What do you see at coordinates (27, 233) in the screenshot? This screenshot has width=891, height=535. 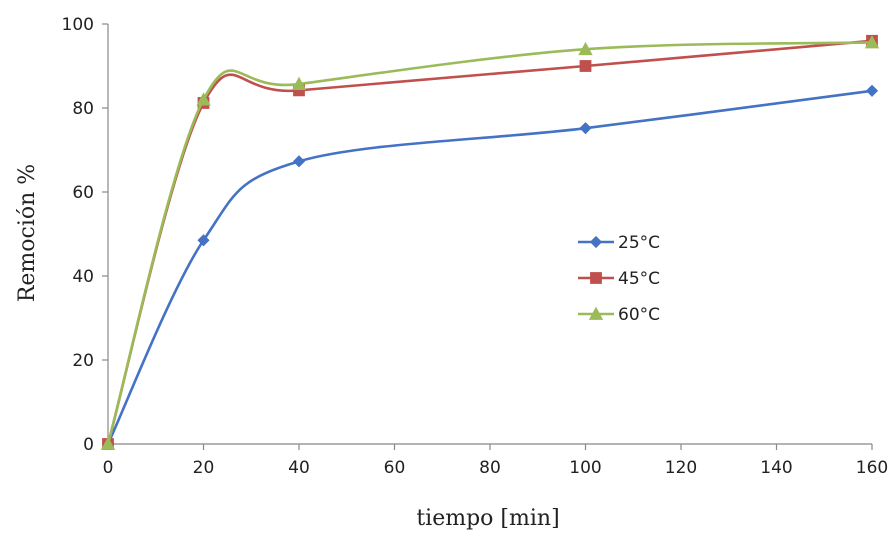 I see `y-axis-title: Remoción %` at bounding box center [27, 233].